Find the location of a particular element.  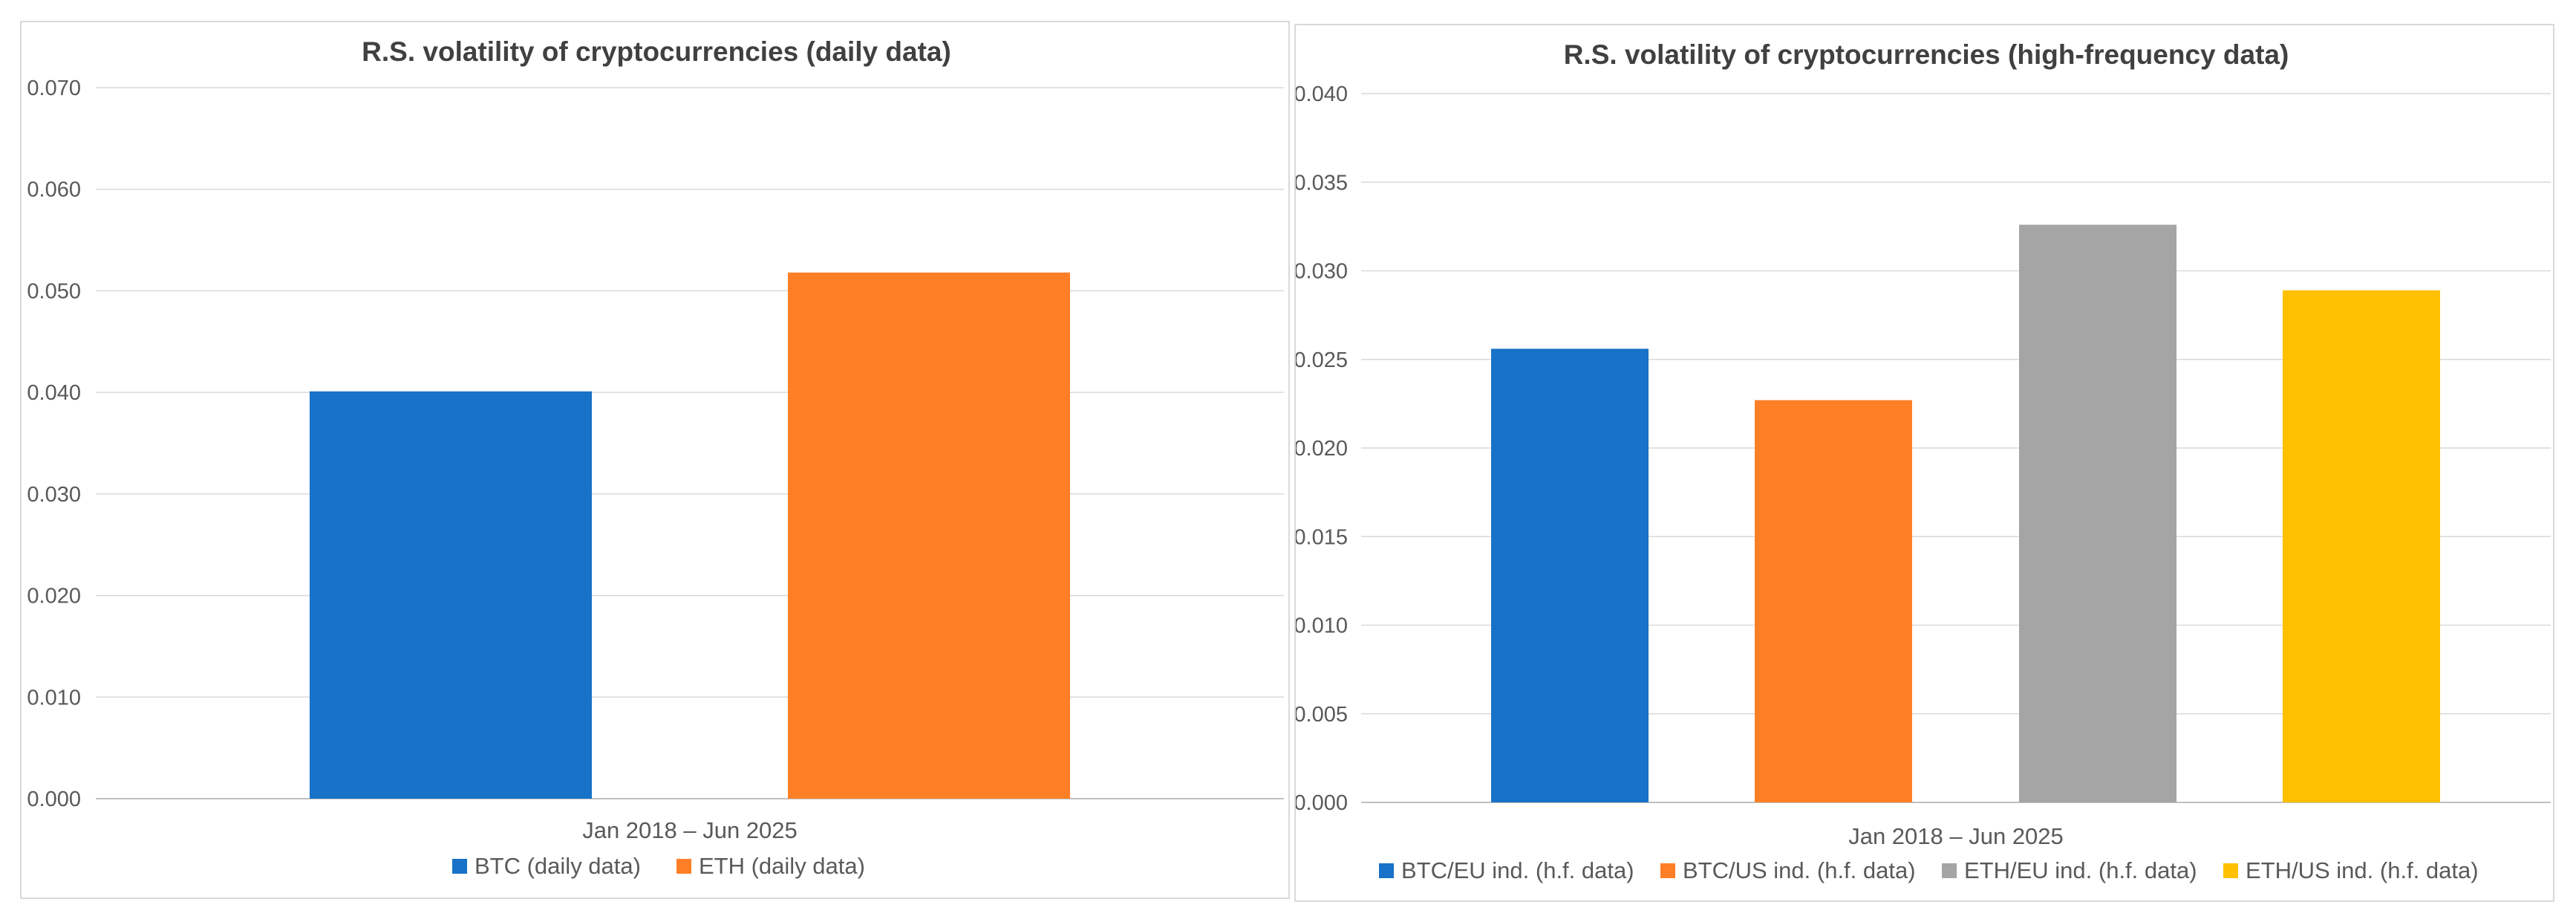

y-tick-label: 0.005 is located at coordinates (1322, 715).